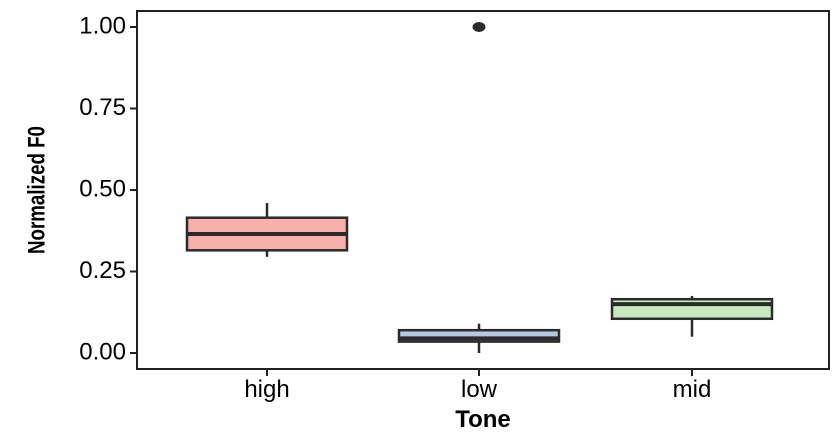 Image resolution: width=837 pixels, height=443 pixels. Describe the element at coordinates (267, 230) in the screenshot. I see `box-high` at that location.